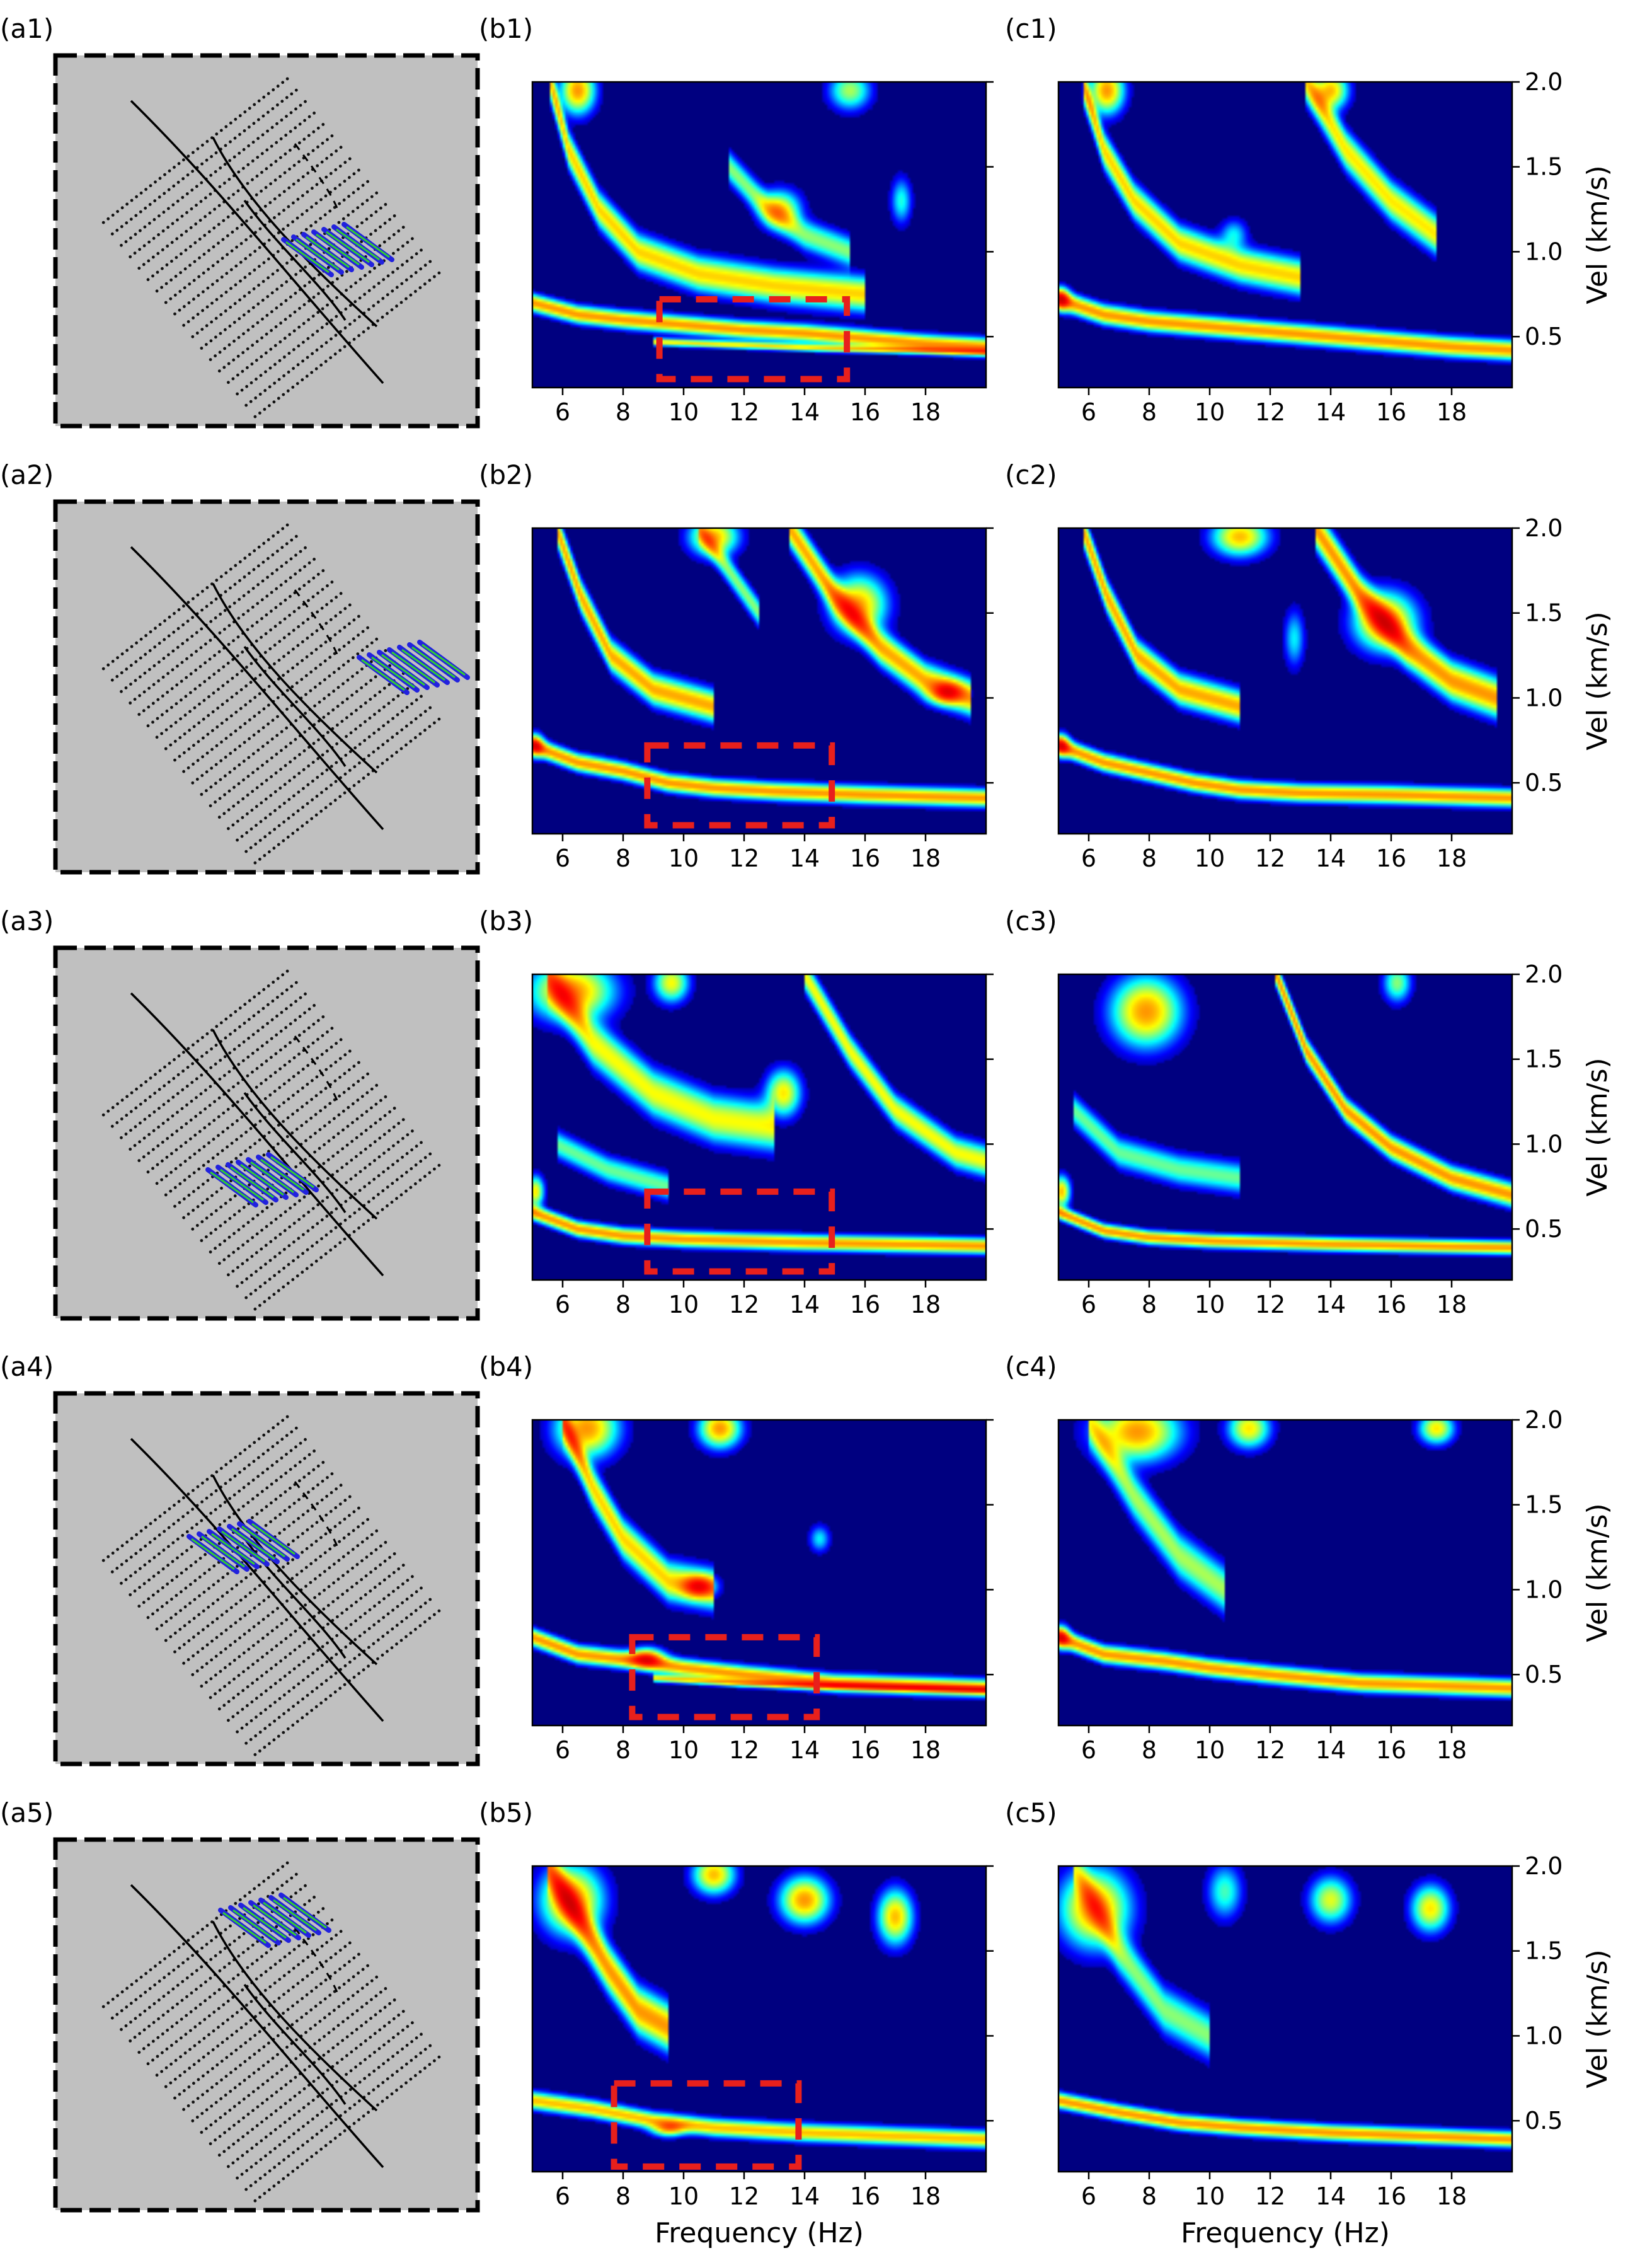  I want to click on panel-label: (b4), so click(506, 1366).